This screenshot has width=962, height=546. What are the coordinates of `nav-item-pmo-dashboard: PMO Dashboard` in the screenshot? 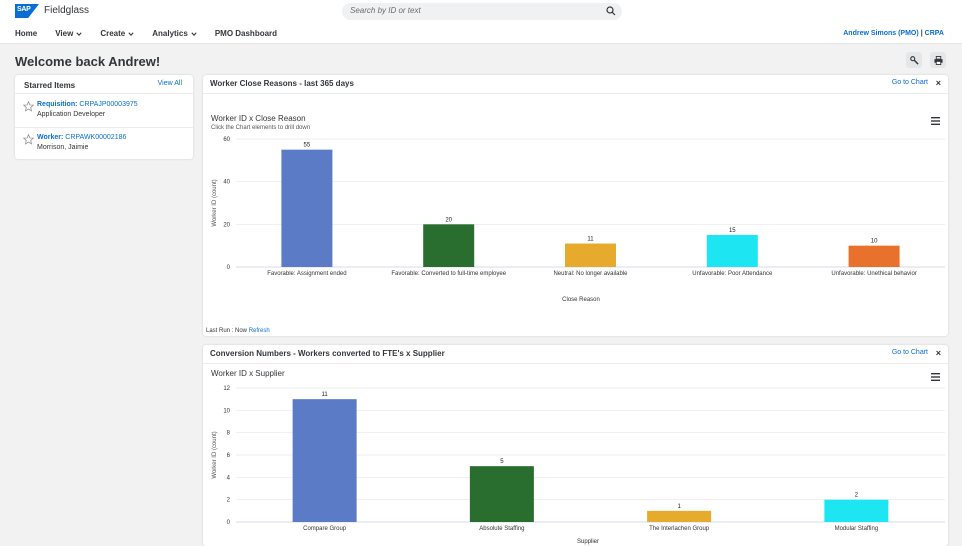 It's located at (246, 33).